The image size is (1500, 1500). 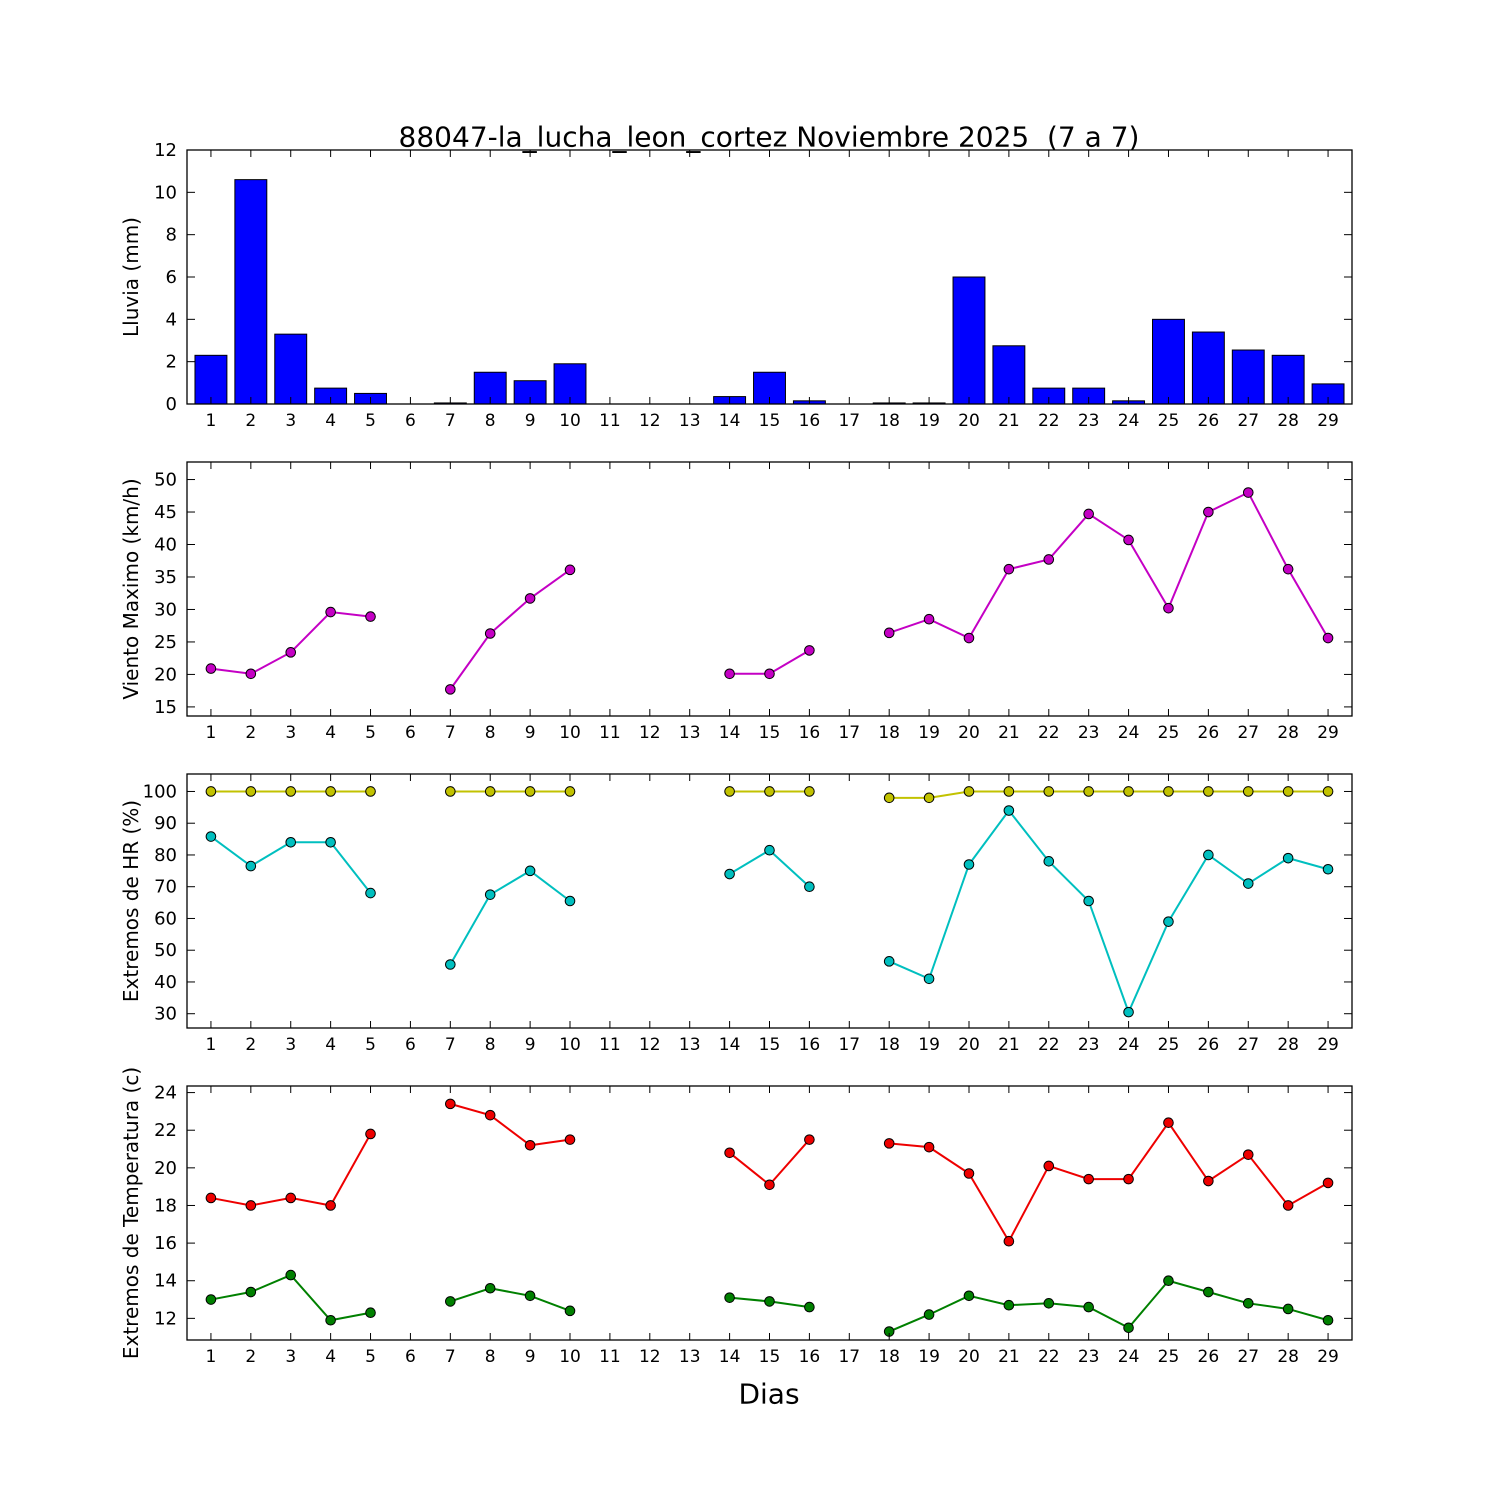 What do you see at coordinates (165, 1130) in the screenshot?
I see `y-tick-label: 22` at bounding box center [165, 1130].